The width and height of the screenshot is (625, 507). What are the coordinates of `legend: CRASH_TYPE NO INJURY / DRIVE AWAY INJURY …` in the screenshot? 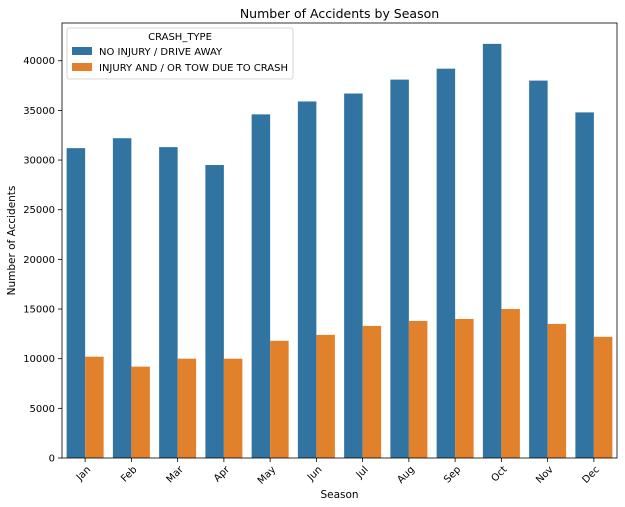 It's located at (180, 53).